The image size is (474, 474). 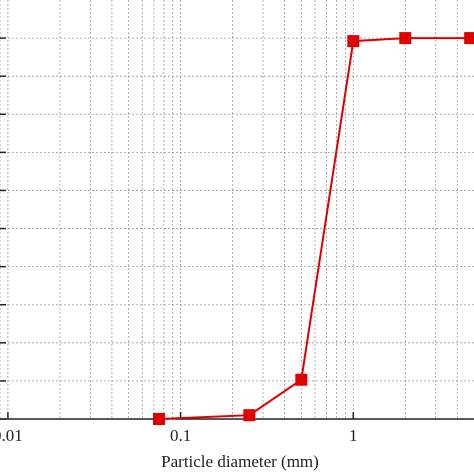 What do you see at coordinates (180, 435) in the screenshot?
I see `x-tick-label: 0.1` at bounding box center [180, 435].